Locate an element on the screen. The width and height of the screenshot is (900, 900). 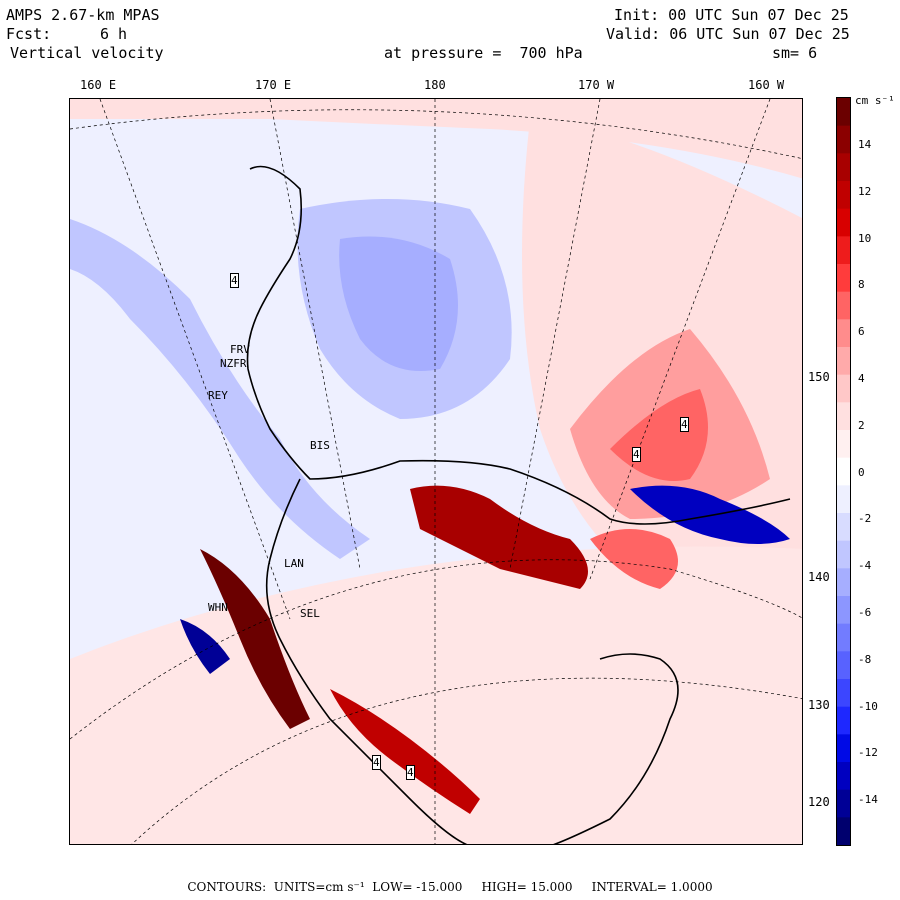
forecast-value: 6 h is located at coordinates (114, 34).